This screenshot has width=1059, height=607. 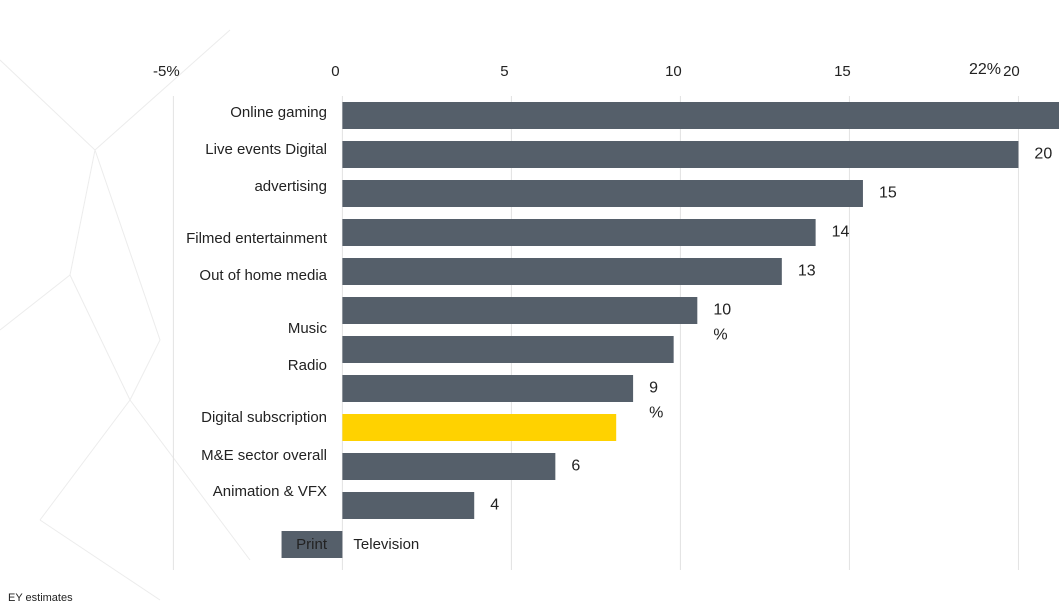 What do you see at coordinates (257, 238) in the screenshot?
I see `category-label: Filmed entertainment` at bounding box center [257, 238].